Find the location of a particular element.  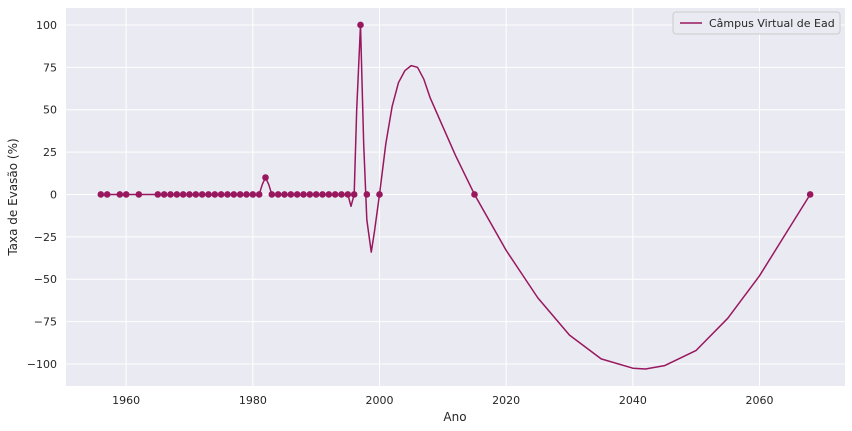

legend: Câmpus Virtual de Ead is located at coordinates (756, 23).